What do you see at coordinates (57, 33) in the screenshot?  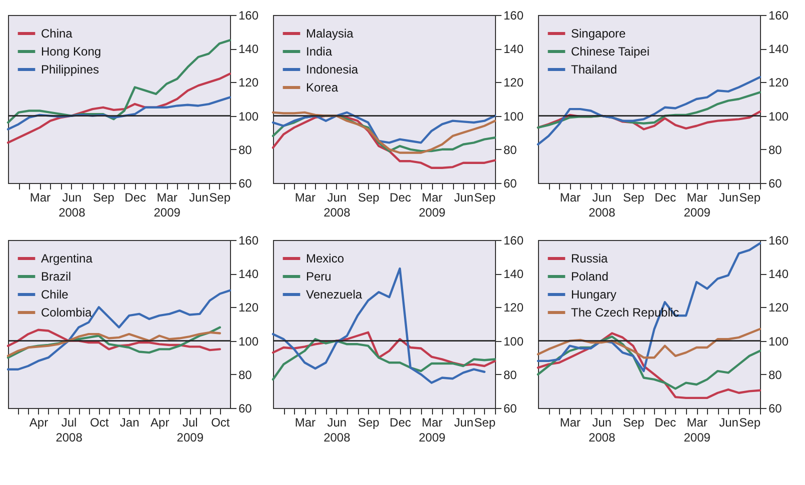 I see `legend-label: China` at bounding box center [57, 33].